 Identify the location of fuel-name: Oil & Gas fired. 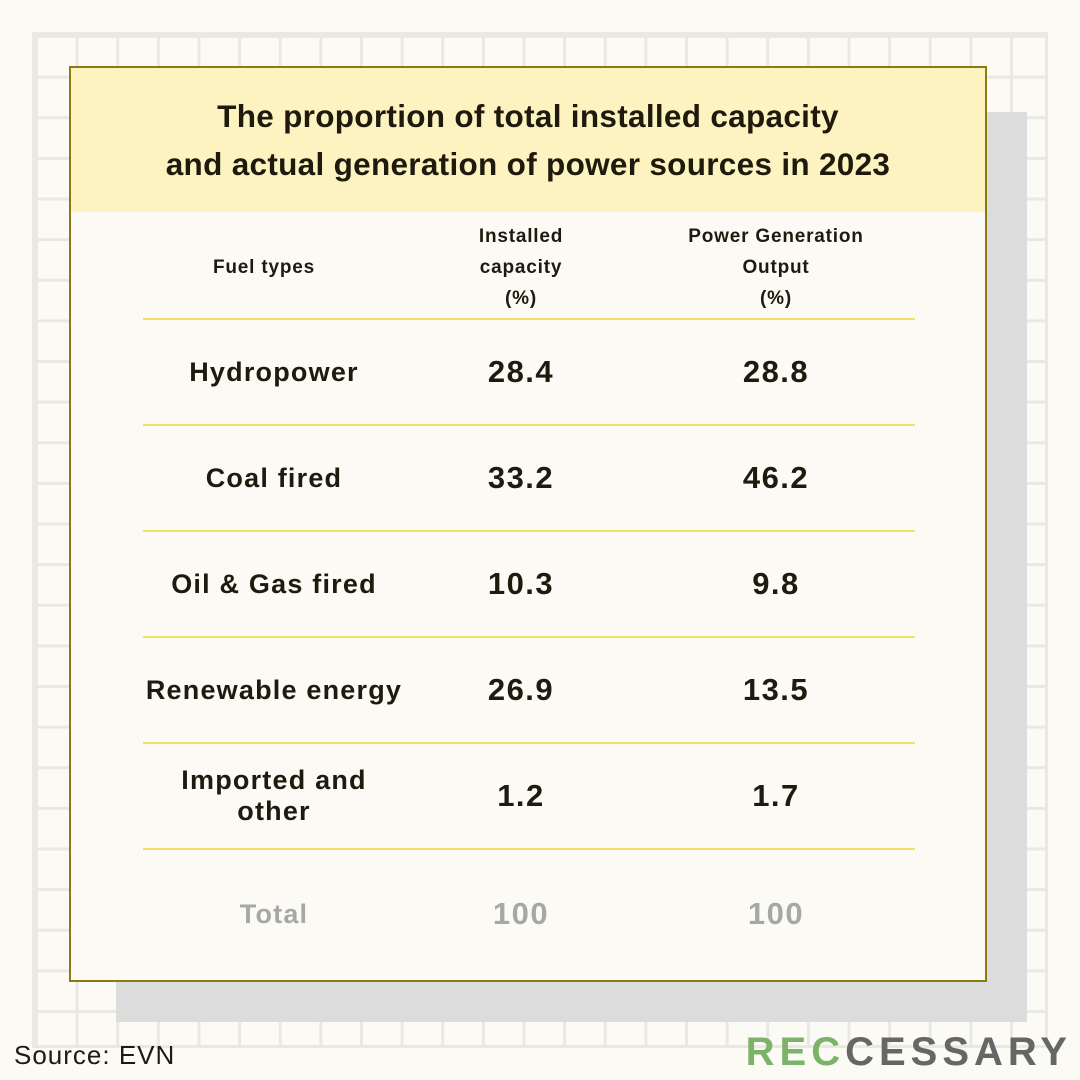
(274, 584).